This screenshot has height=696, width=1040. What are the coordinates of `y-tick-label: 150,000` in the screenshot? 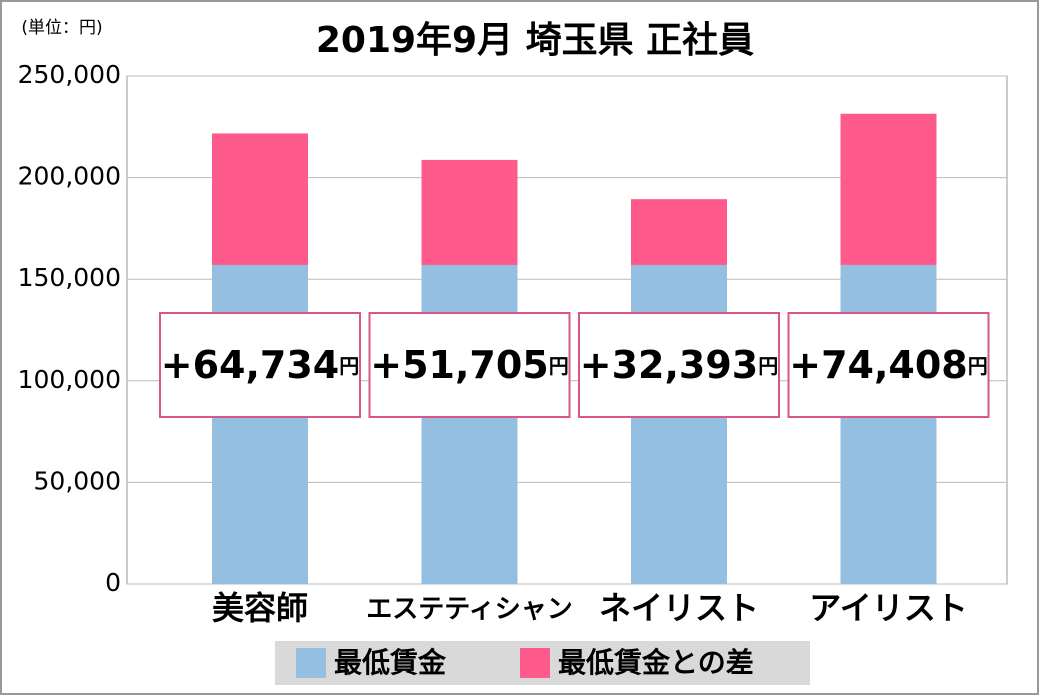 It's located at (69, 277).